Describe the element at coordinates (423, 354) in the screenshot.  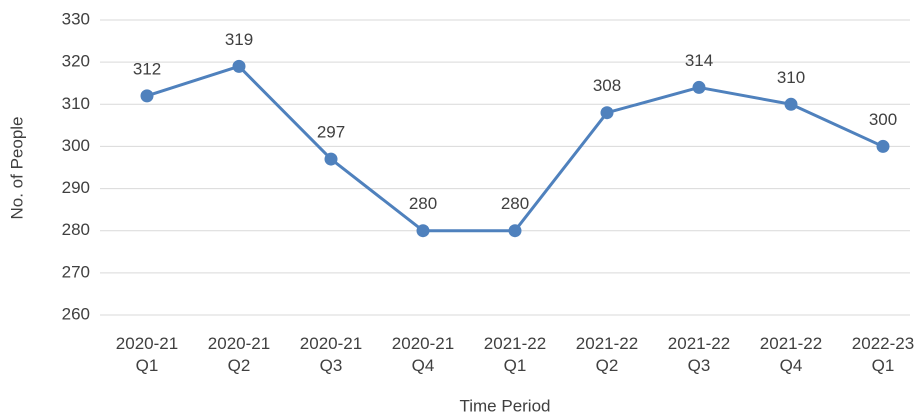
I see `x-tick-label: 2020-21 Q4` at that location.